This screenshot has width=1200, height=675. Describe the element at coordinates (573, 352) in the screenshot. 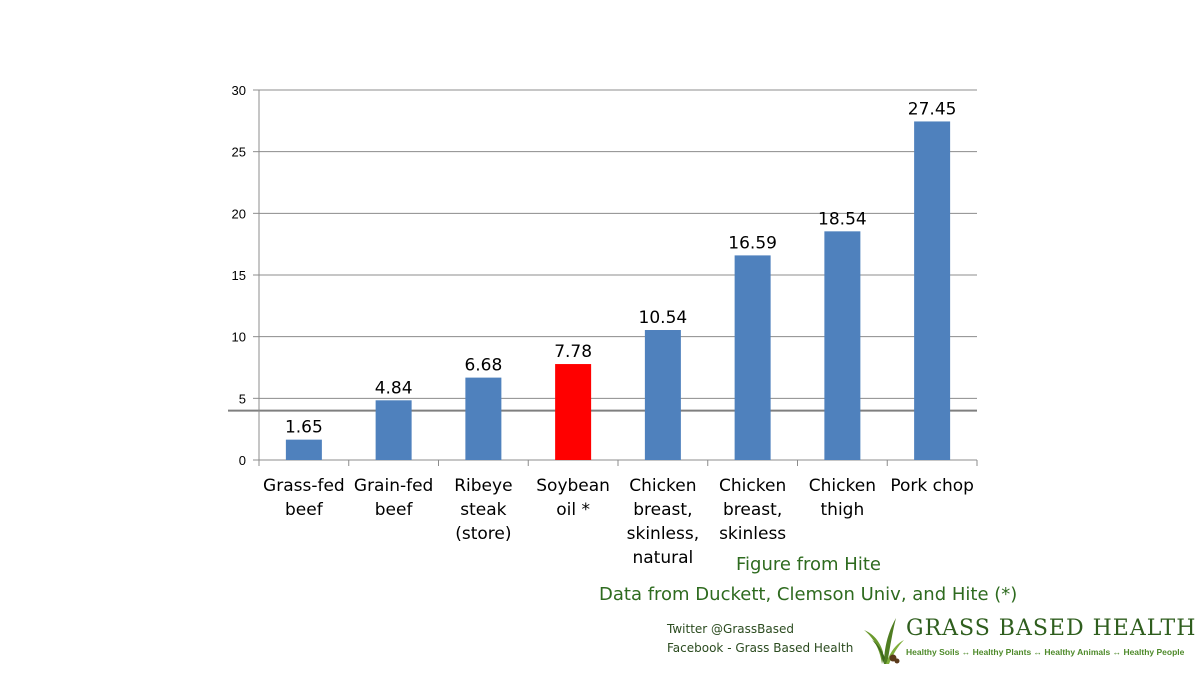

I see `data-label: 7.78` at that location.